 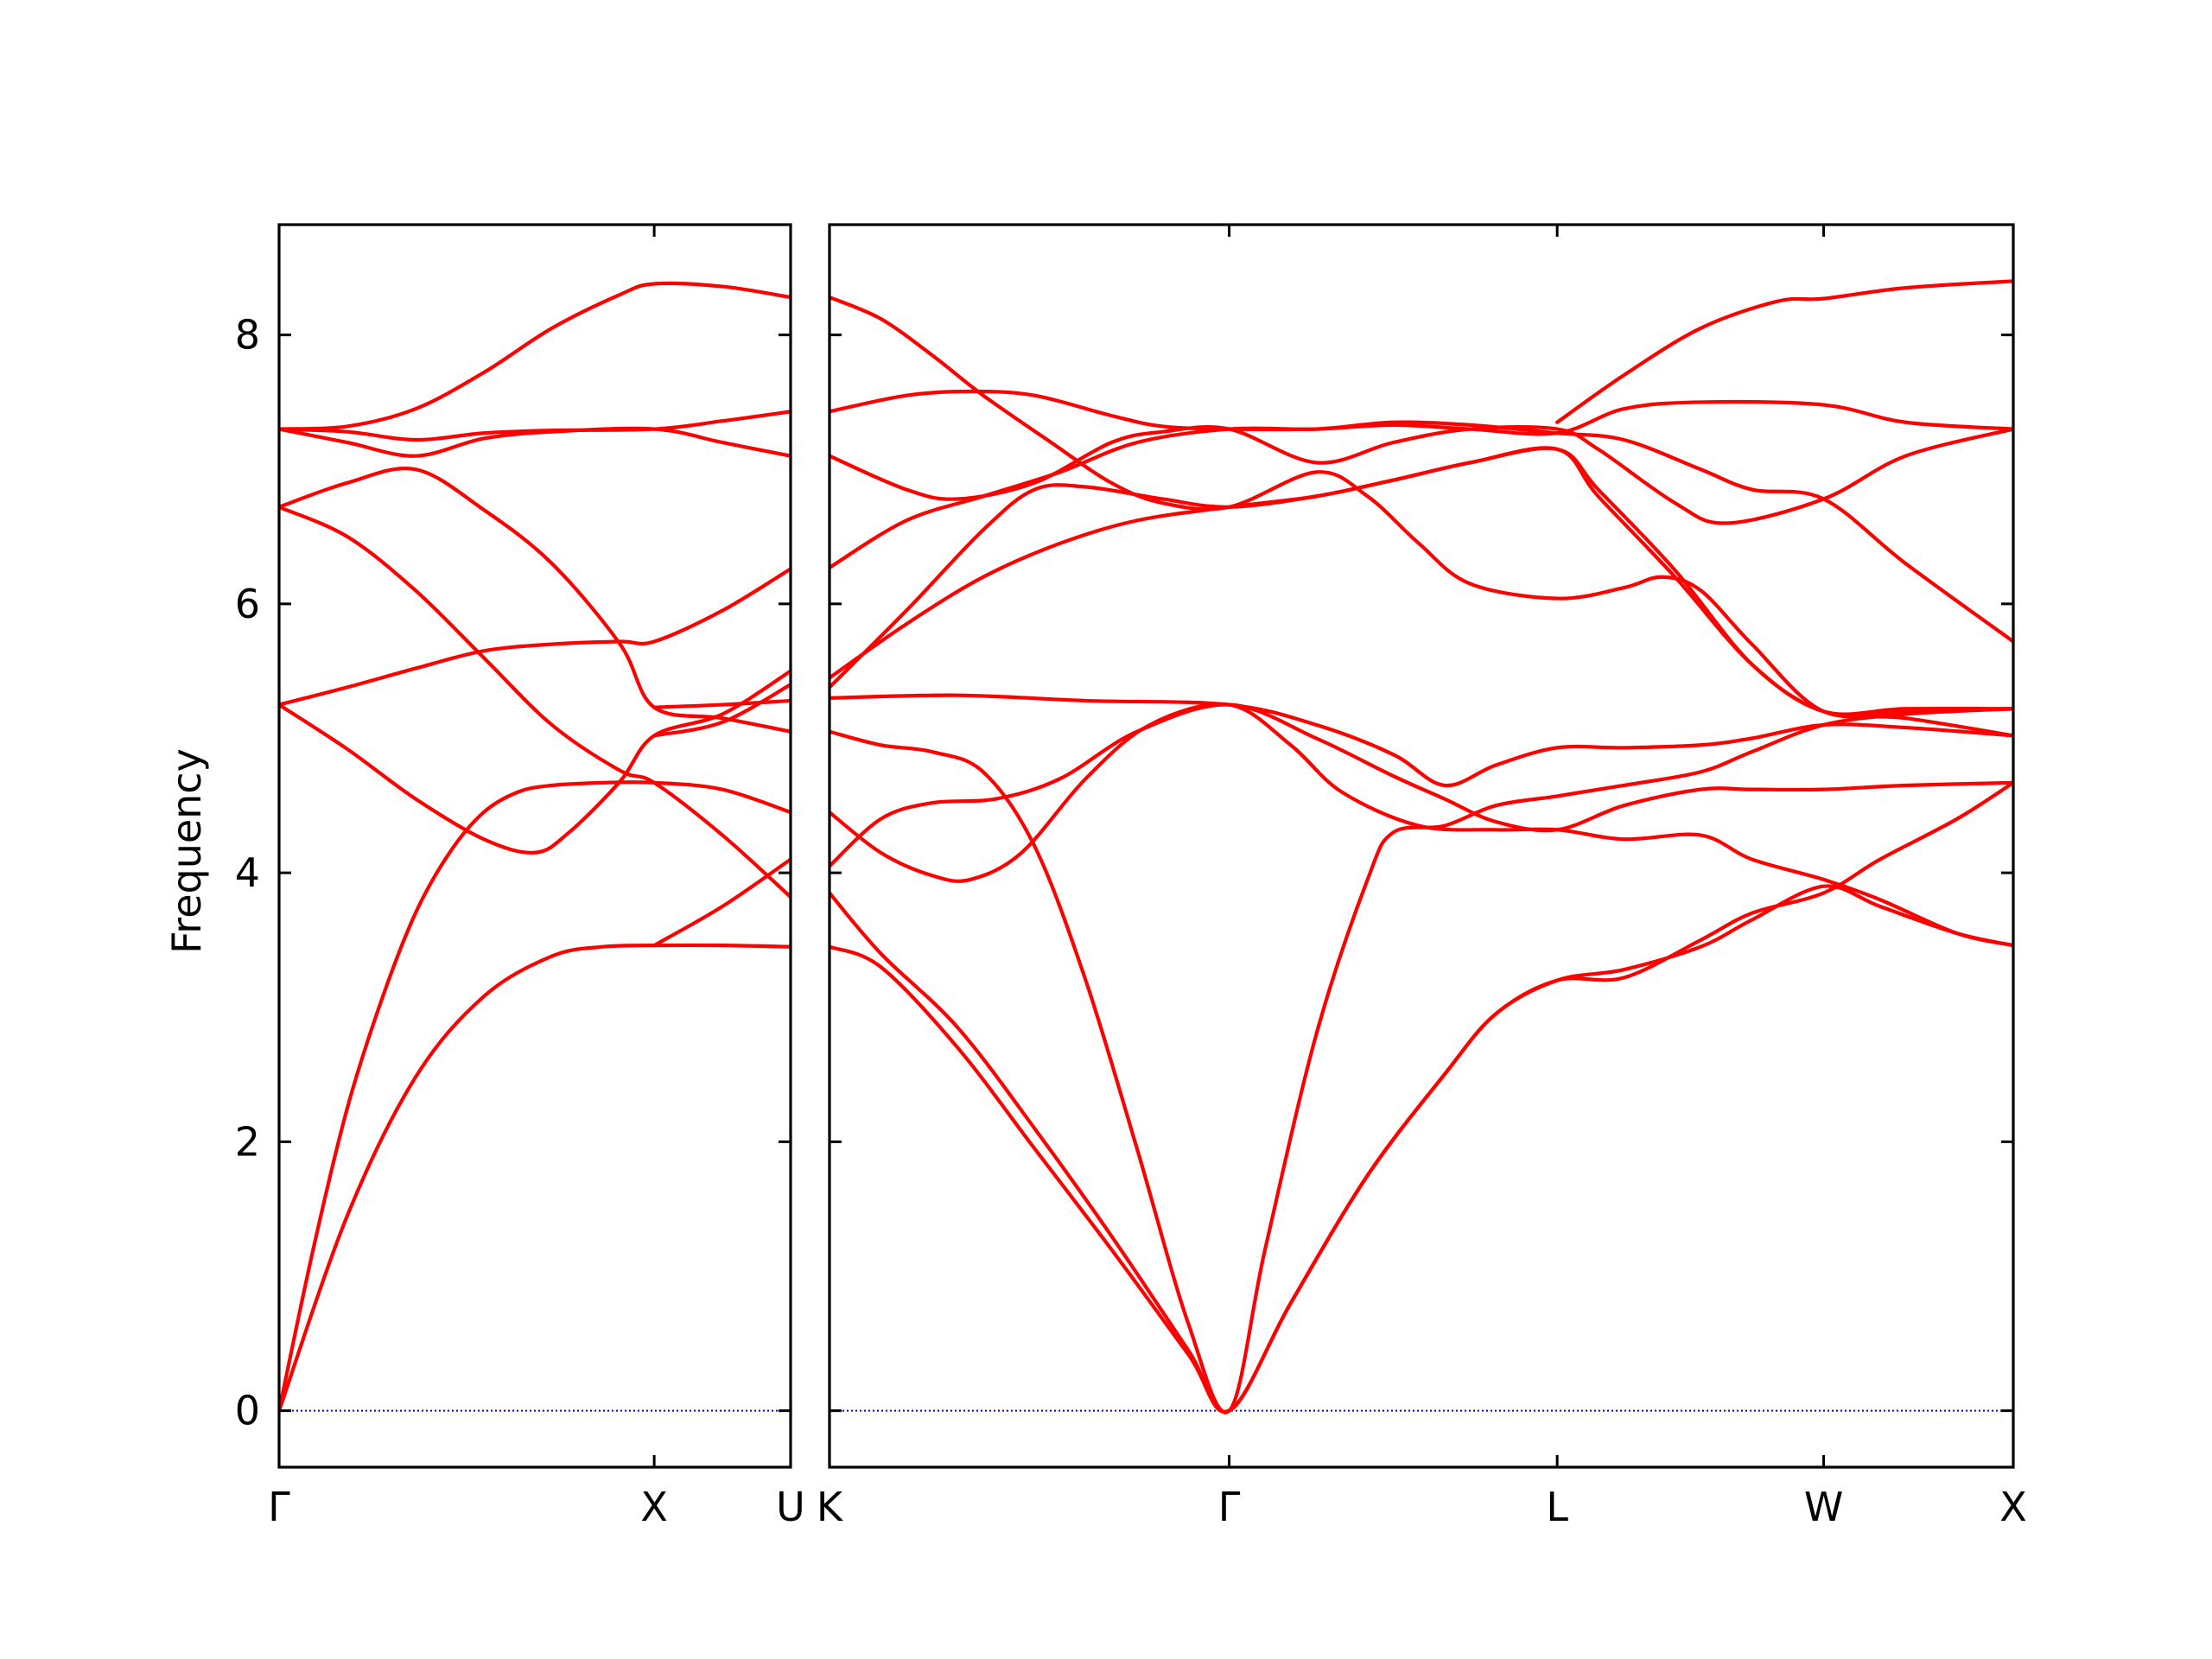 What do you see at coordinates (186, 851) in the screenshot?
I see `y-axis-label: Frequency` at bounding box center [186, 851].